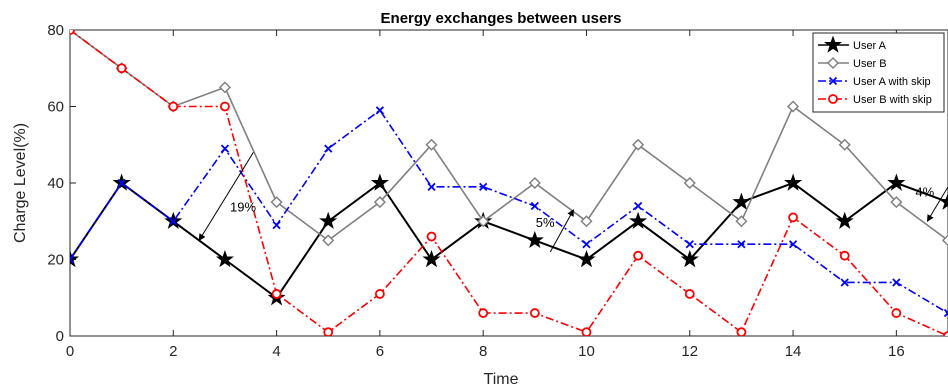 This screenshot has height=389, width=948. Describe the element at coordinates (924, 191) in the screenshot. I see `annotation-label: 4%` at that location.